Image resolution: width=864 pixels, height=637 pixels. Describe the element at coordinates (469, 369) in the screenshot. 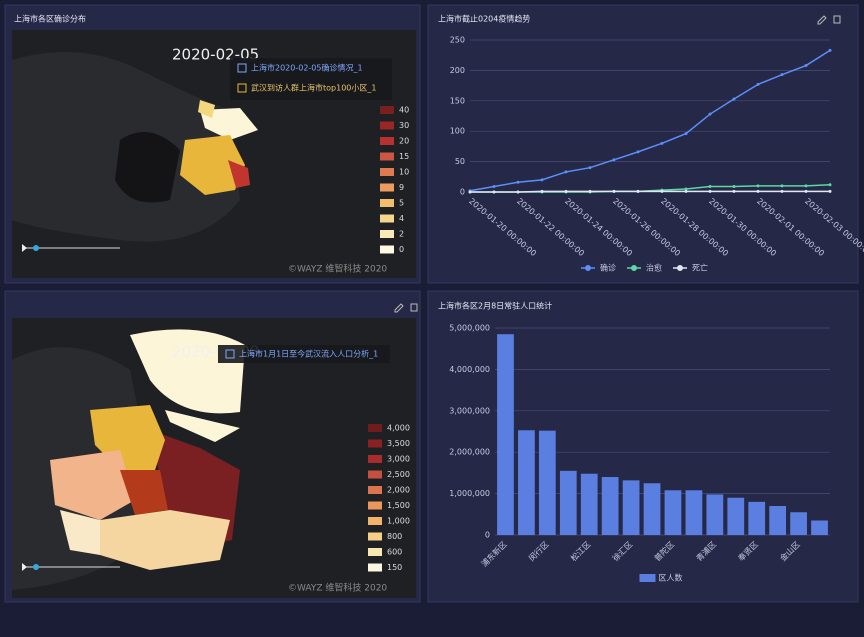

I see `y-tick-label: 4,000,000` at that location.